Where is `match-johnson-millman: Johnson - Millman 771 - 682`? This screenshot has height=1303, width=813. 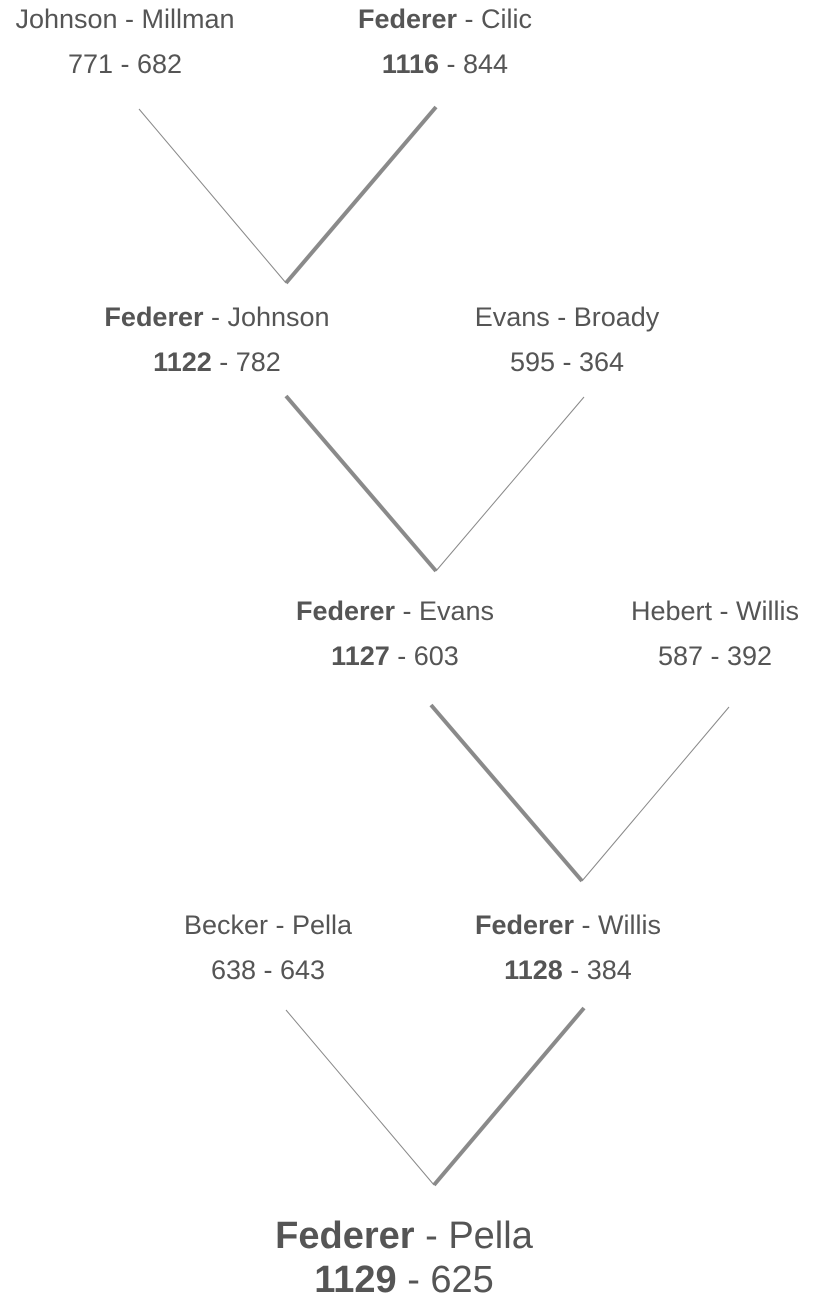 match-johnson-millman: Johnson - Millman 771 - 682 is located at coordinates (124, 41).